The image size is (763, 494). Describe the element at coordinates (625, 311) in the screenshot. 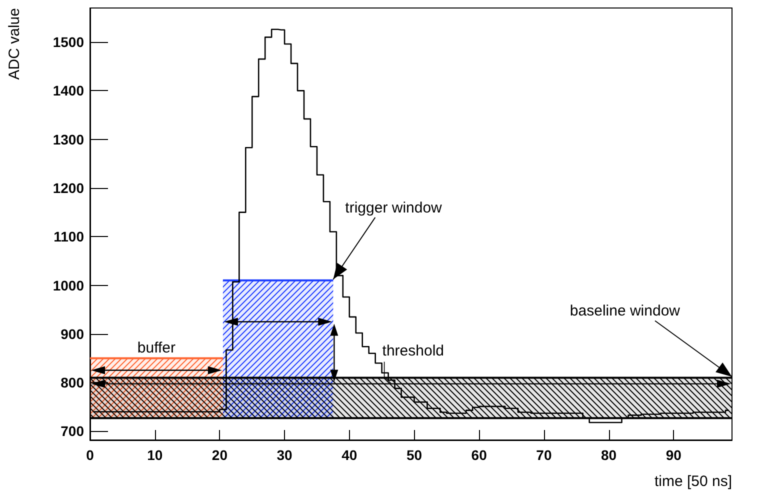

I see `annotation: baseline window` at that location.